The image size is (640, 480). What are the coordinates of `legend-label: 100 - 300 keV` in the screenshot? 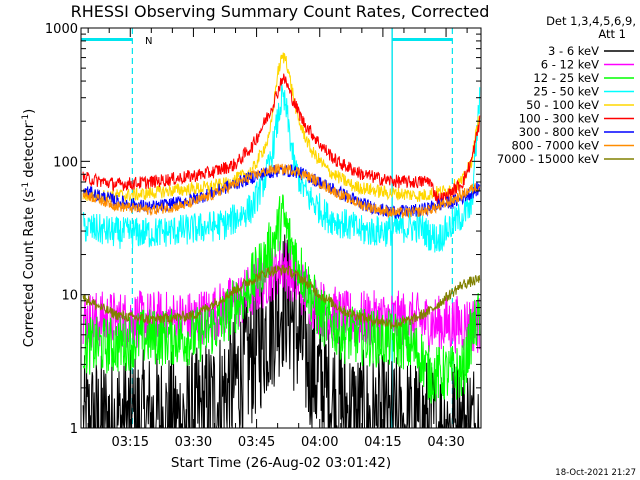 It's located at (559, 119).